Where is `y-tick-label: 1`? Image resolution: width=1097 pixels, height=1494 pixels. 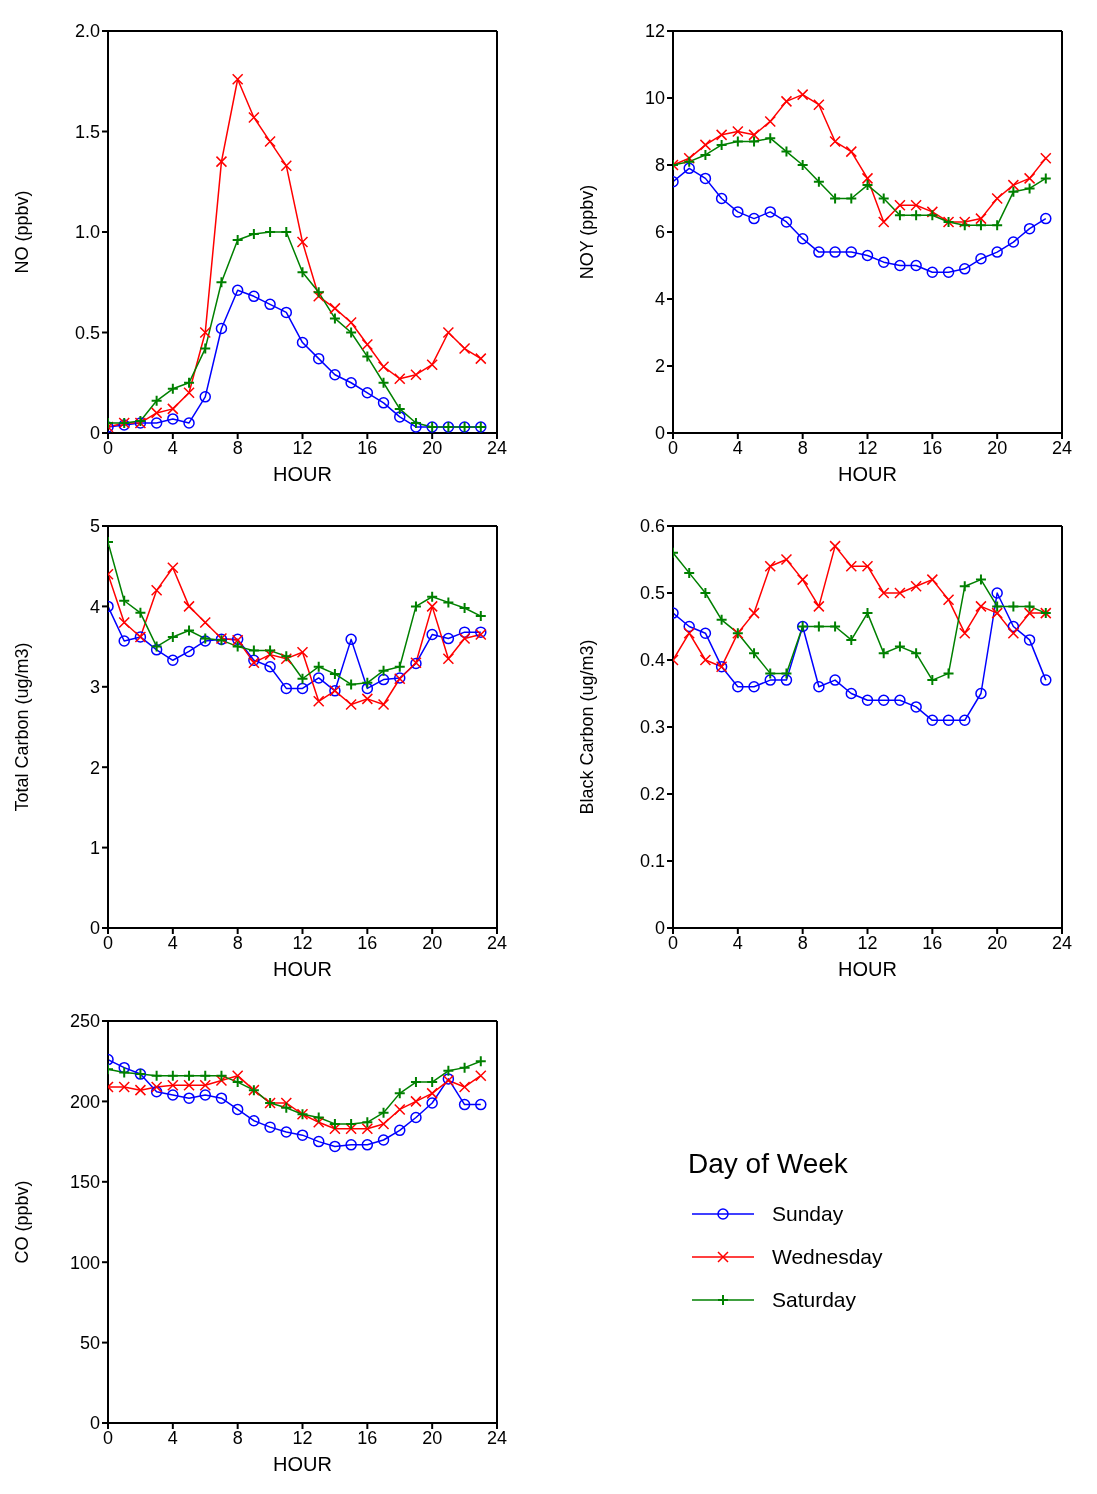
y-tick-label: 1 is located at coordinates (94, 847).